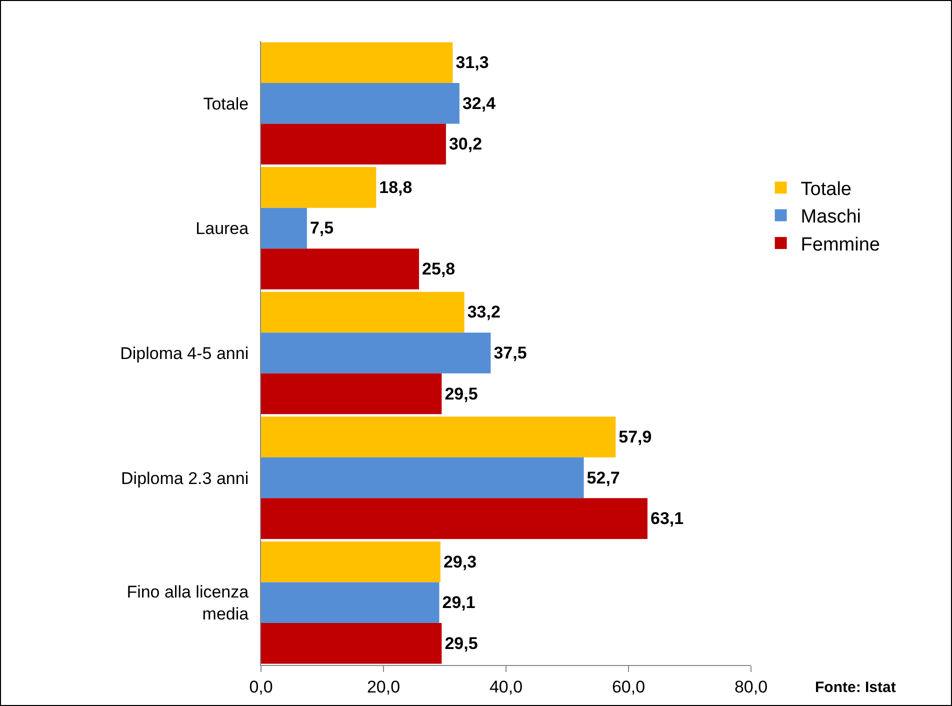  What do you see at coordinates (223, 228) in the screenshot?
I see `y-tick-label: Laurea` at bounding box center [223, 228].